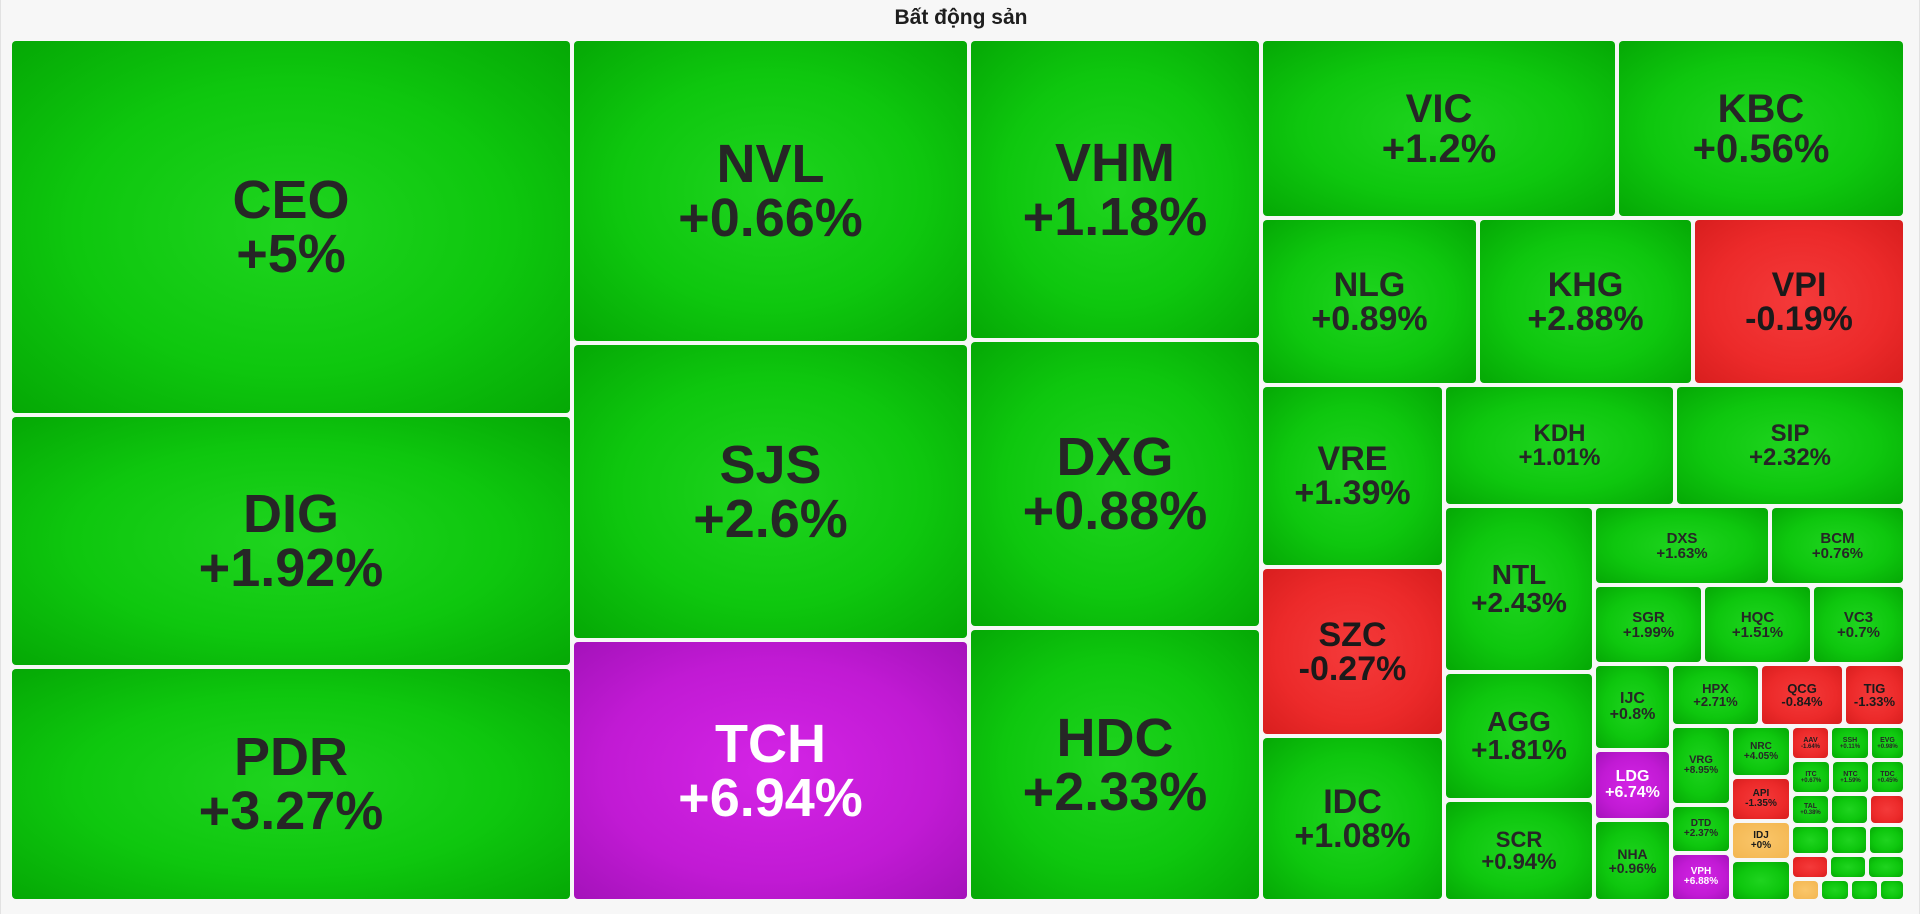 Image resolution: width=1920 pixels, height=914 pixels. I want to click on tile-sjs: SJS +2.6%, so click(770, 491).